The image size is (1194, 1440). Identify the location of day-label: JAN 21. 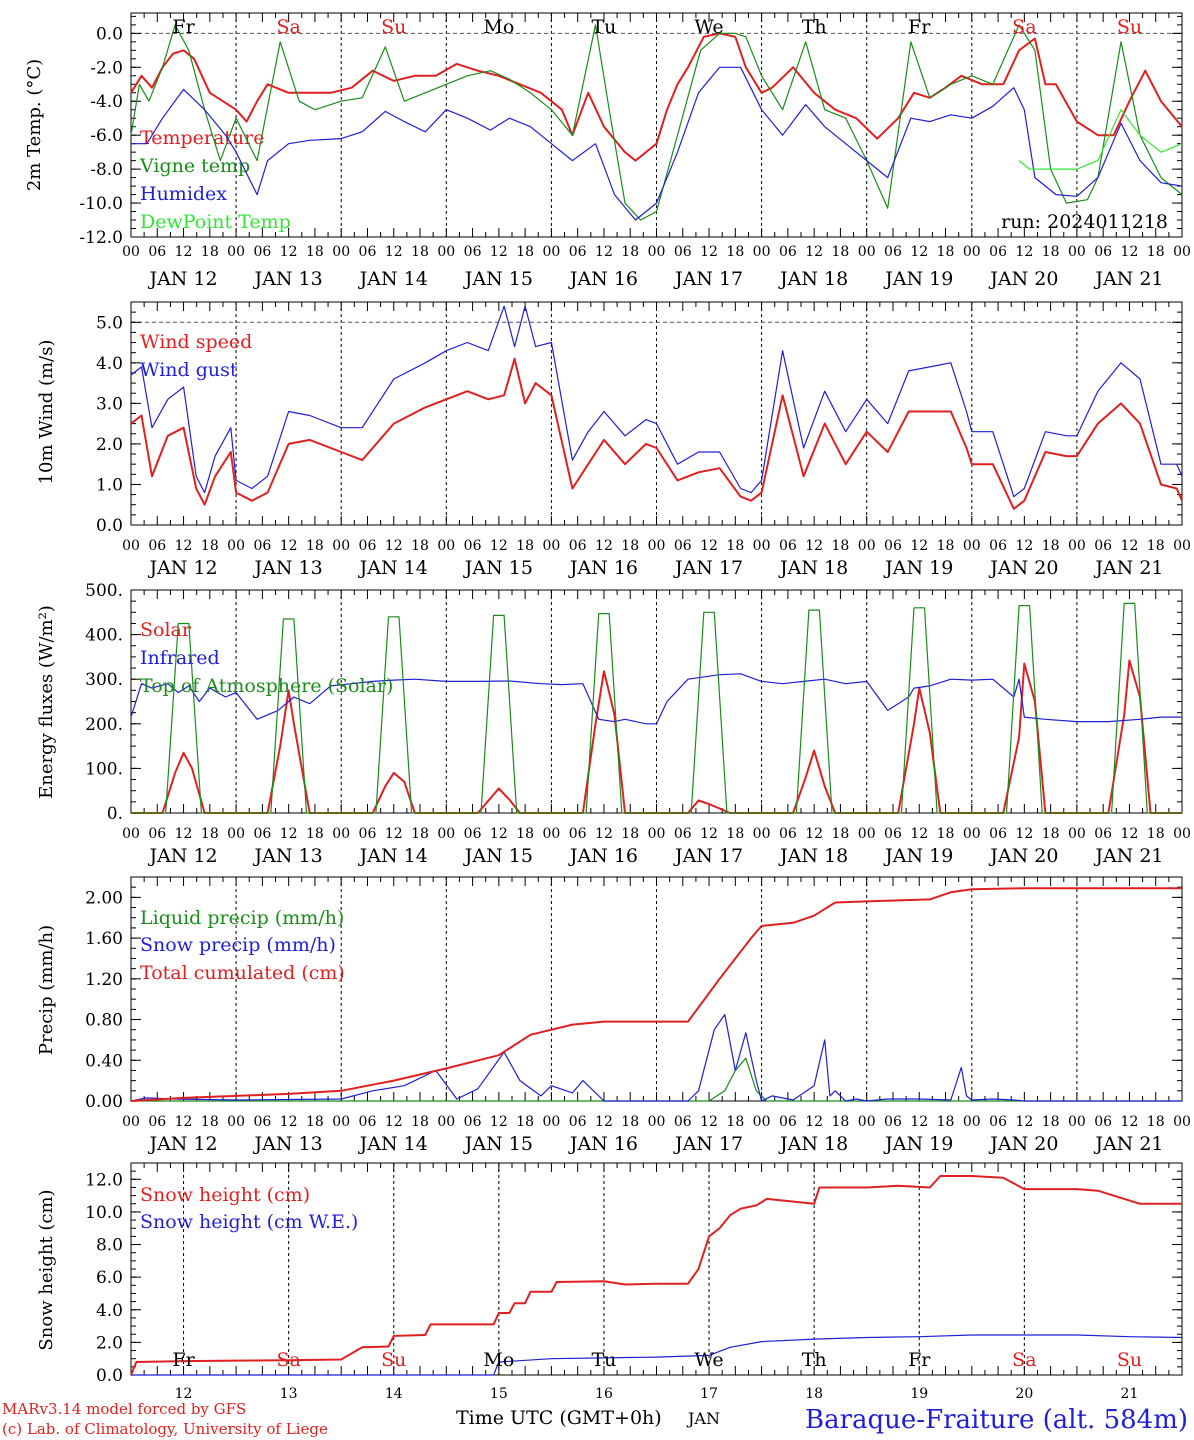
(1128, 1144).